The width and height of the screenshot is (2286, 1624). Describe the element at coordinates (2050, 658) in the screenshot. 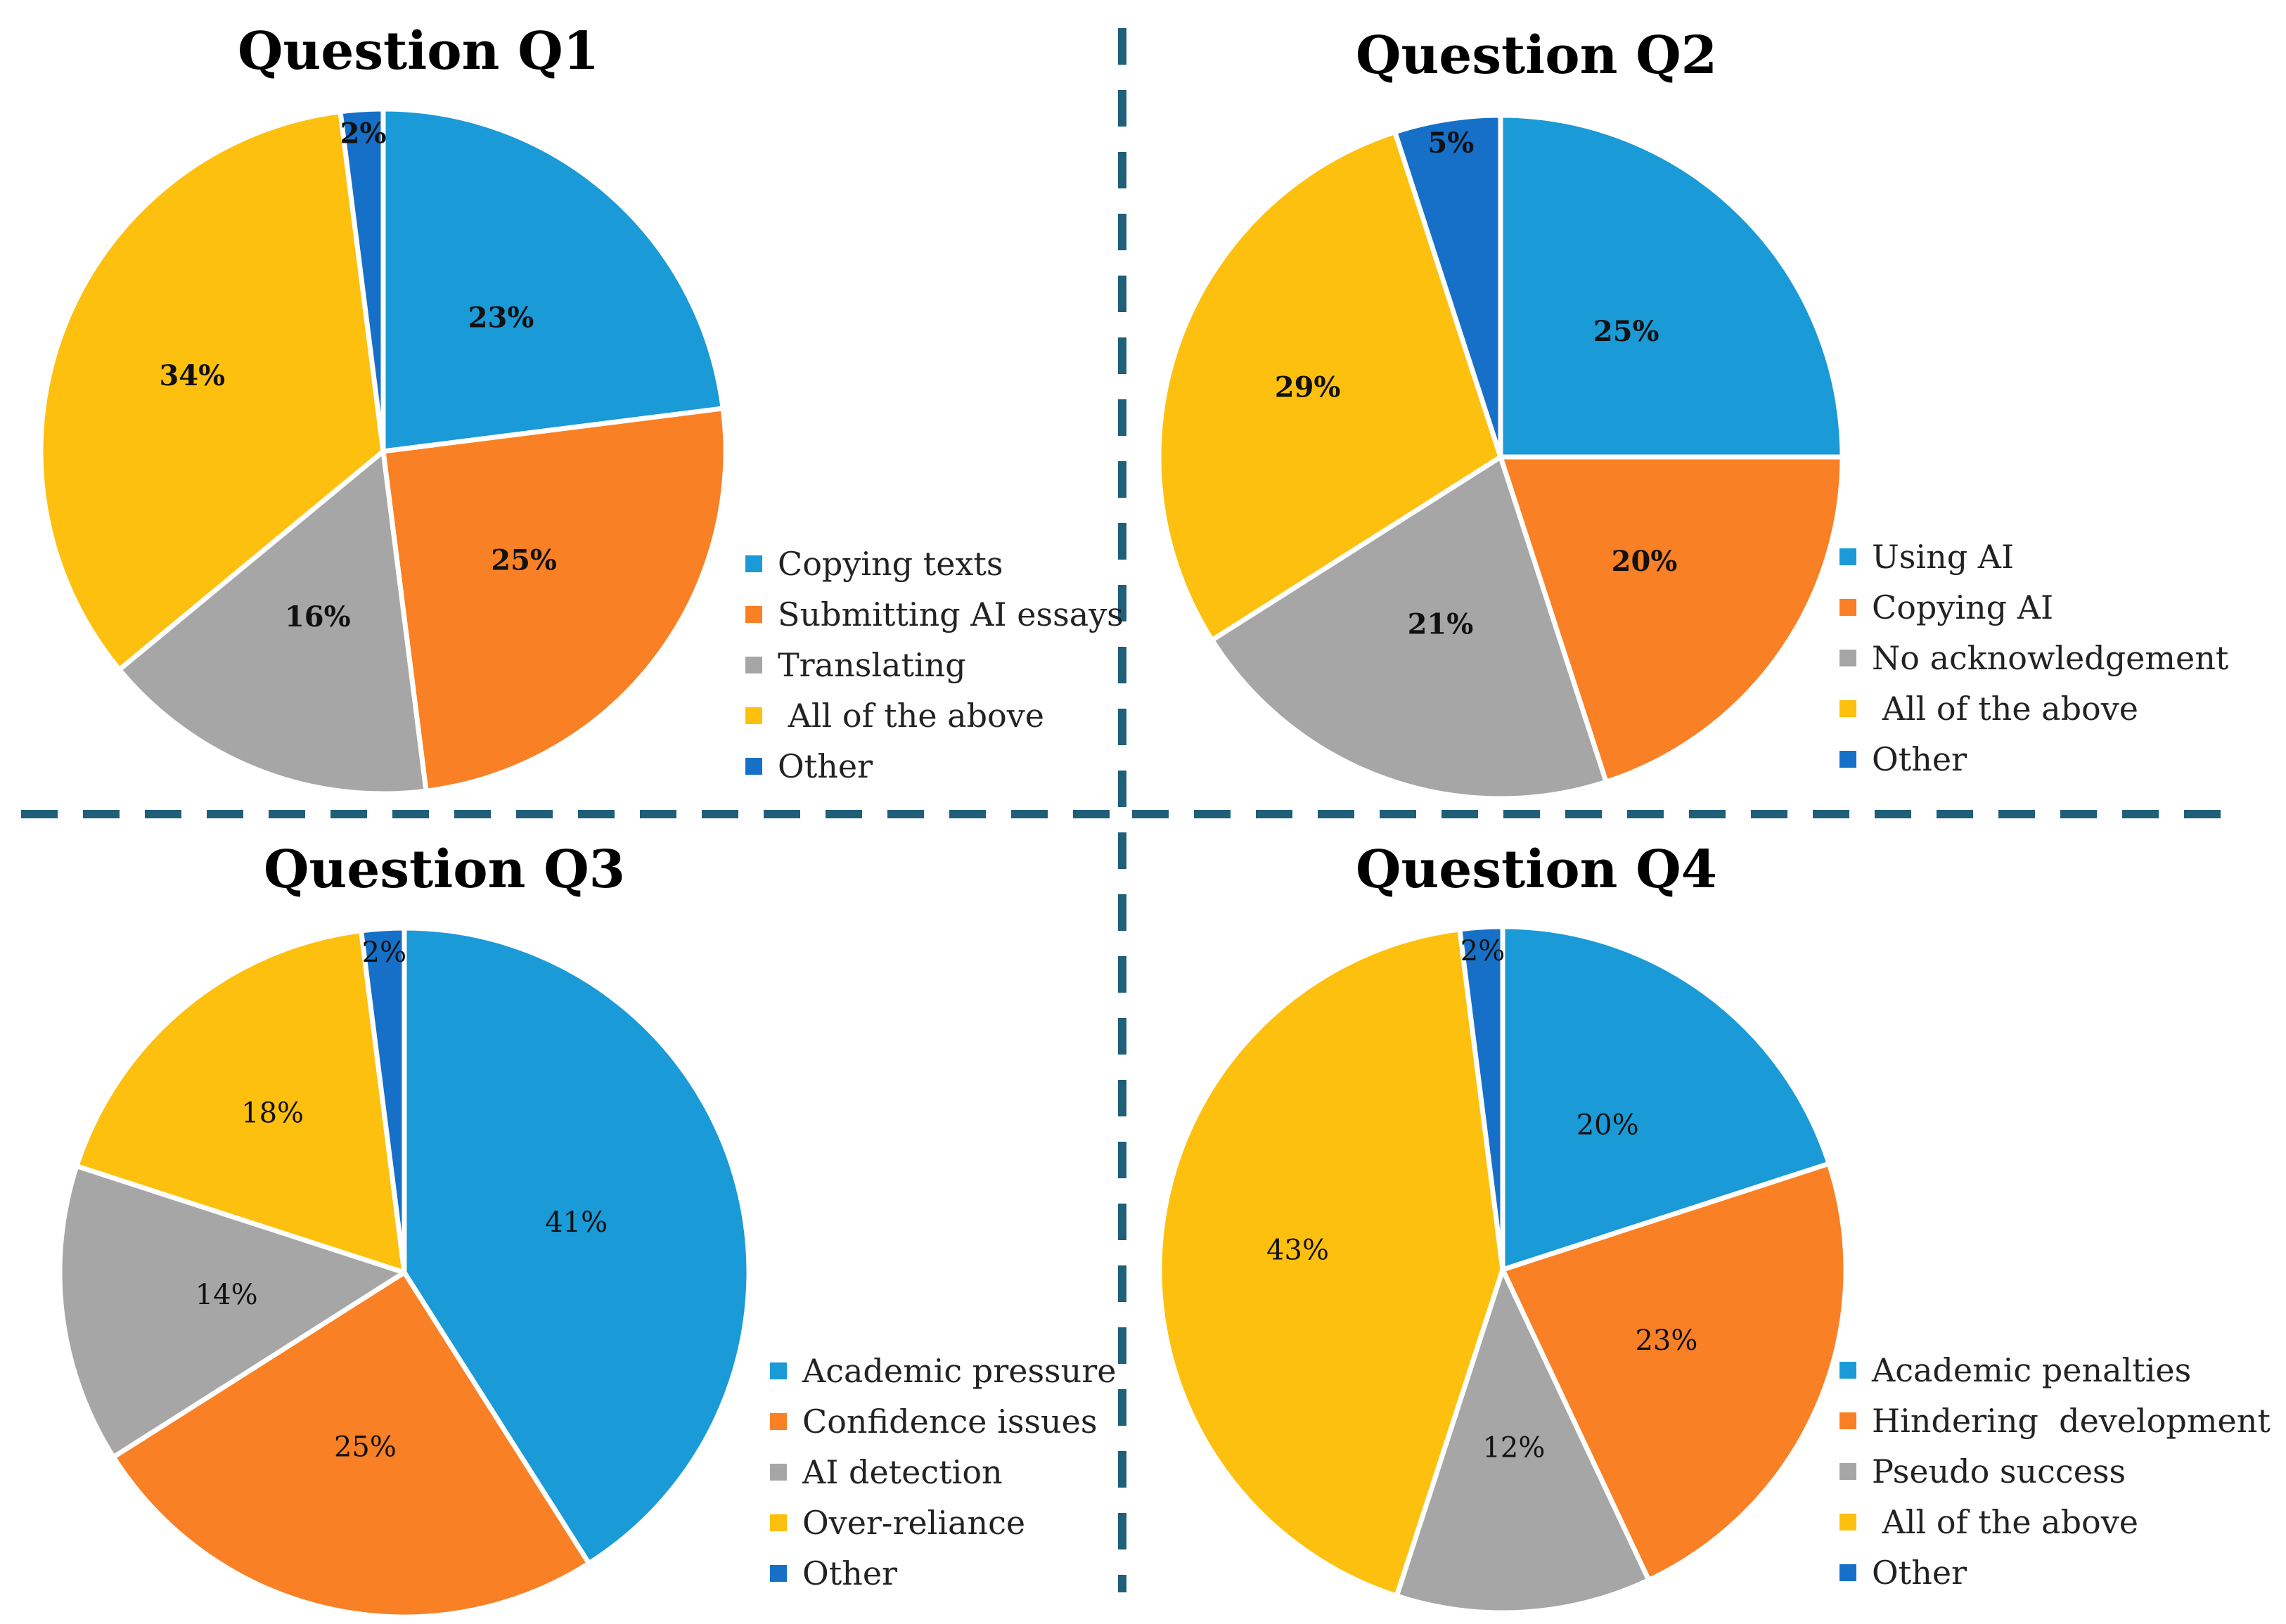

I see `legend-label: No acknowledgement` at that location.